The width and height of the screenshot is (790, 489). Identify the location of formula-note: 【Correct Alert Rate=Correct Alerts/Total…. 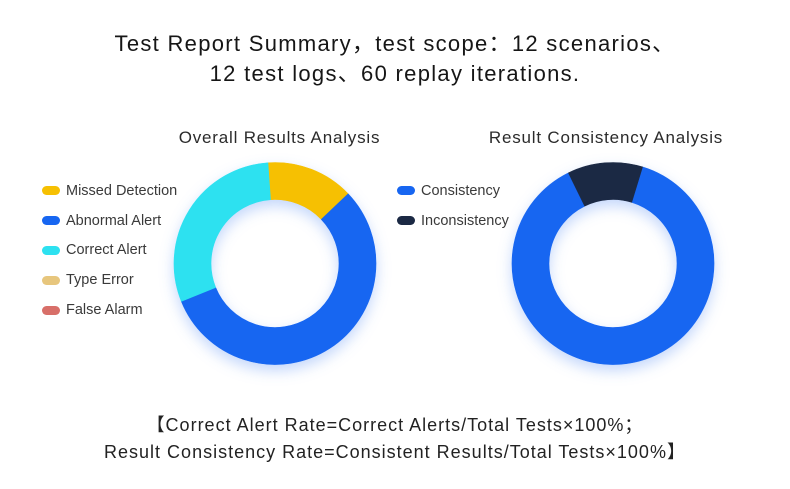
(395, 439).